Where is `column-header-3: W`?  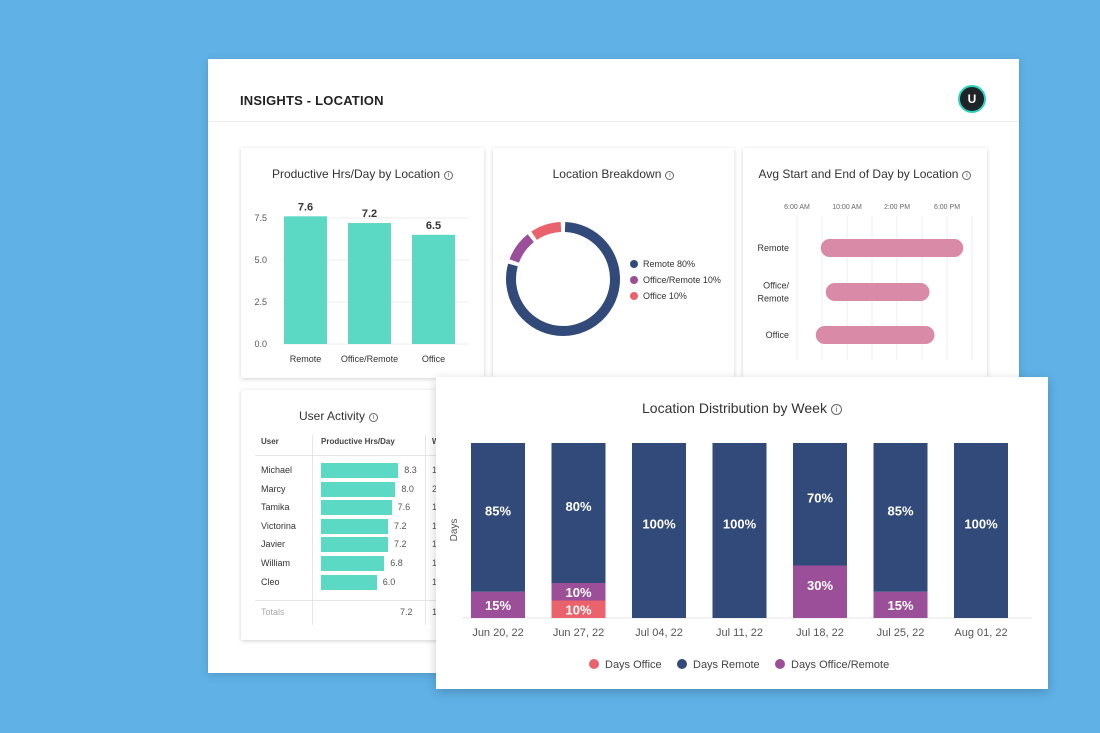 column-header-3: W is located at coordinates (436, 441).